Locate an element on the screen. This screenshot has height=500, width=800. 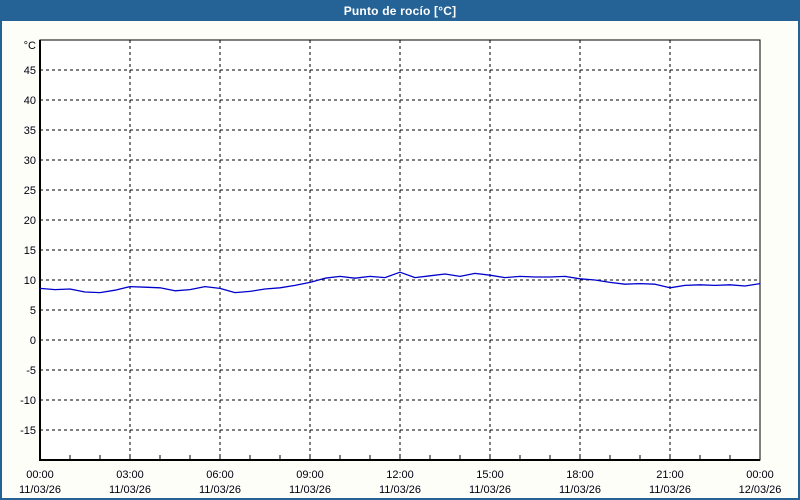
window-titlebar: Punto de rocío [°C] is located at coordinates (400, 11).